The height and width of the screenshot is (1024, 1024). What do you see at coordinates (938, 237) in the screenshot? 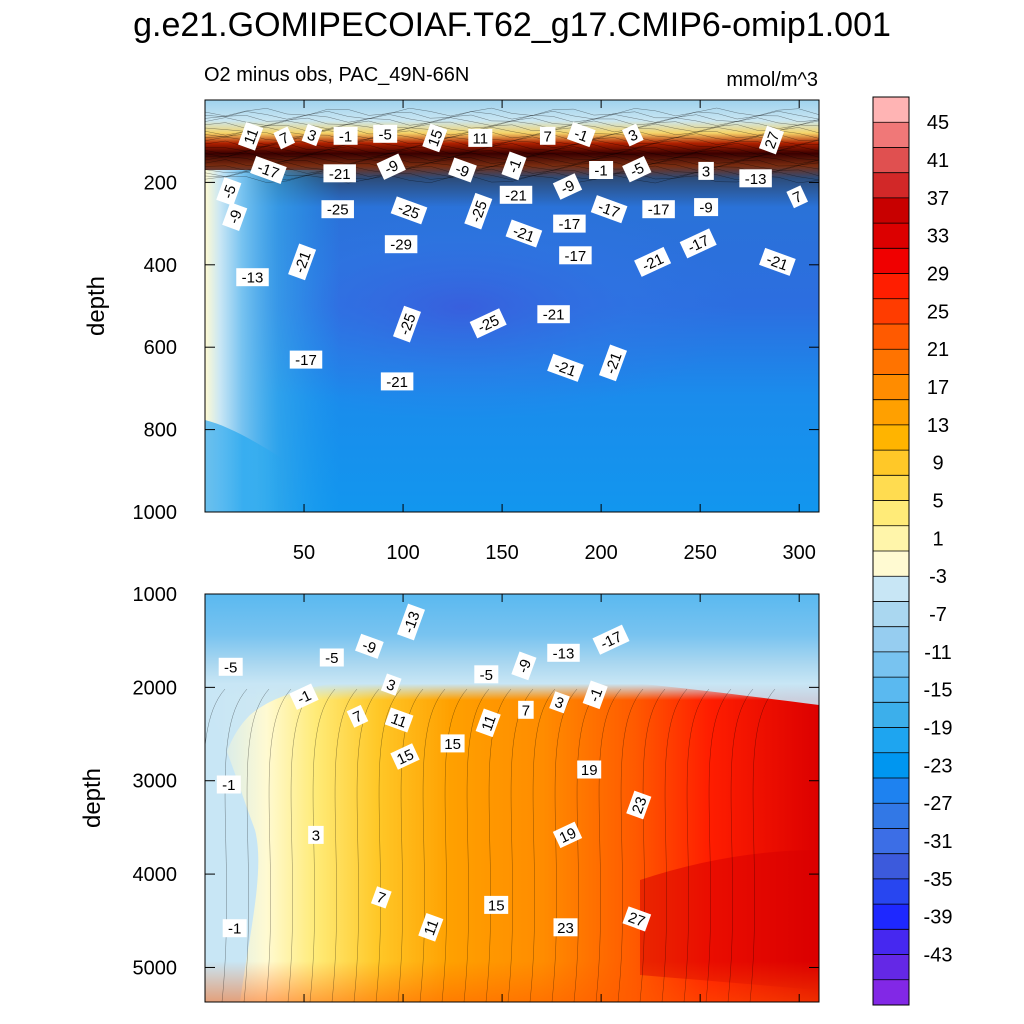
I see `colorbar-label: 33` at bounding box center [938, 237].